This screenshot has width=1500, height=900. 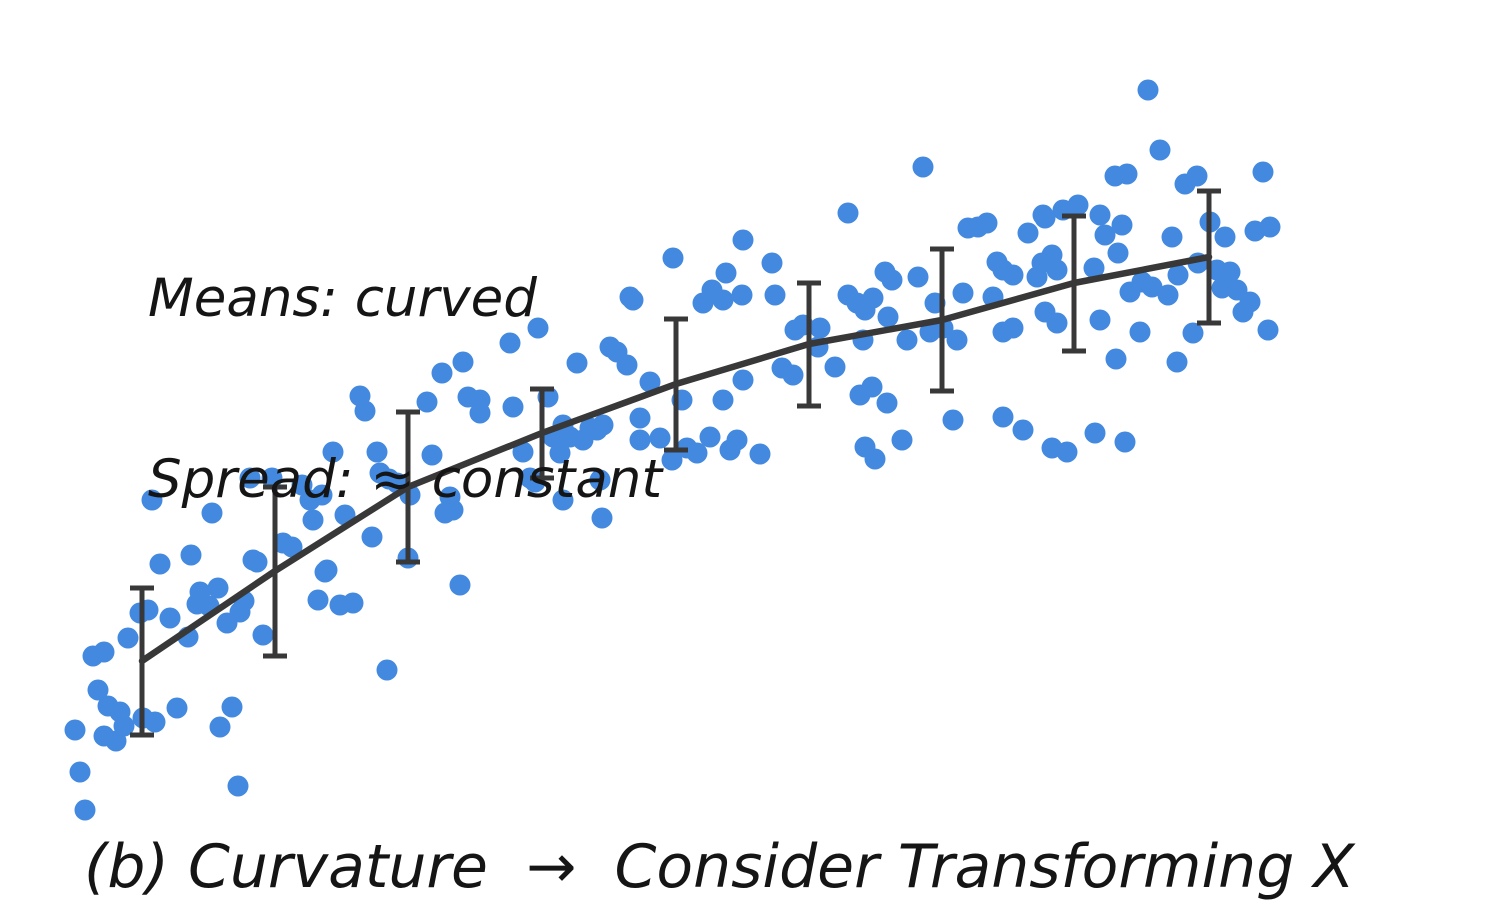 I want to click on annotation-line-means: Means: curved, so click(x=342, y=298).